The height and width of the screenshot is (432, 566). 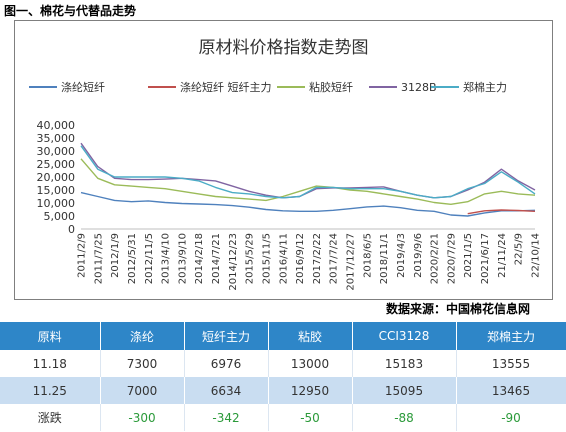 What do you see at coordinates (142, 363) in the screenshot?
I see `table-cell: 7300` at bounding box center [142, 363].